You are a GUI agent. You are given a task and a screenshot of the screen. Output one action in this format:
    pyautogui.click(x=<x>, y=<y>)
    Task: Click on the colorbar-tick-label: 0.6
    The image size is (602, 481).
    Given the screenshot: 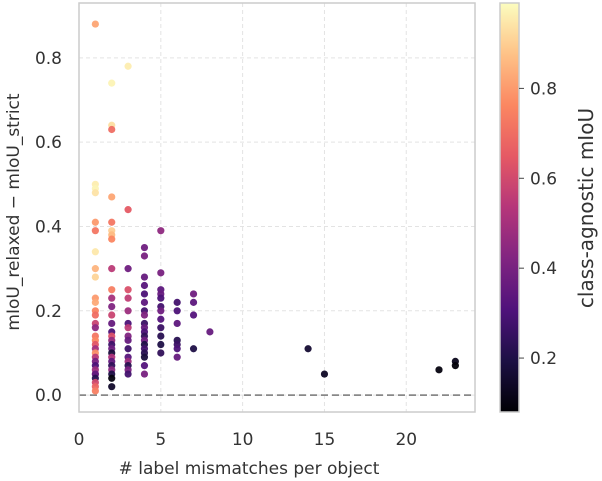 What is the action you would take?
    pyautogui.click(x=543, y=179)
    